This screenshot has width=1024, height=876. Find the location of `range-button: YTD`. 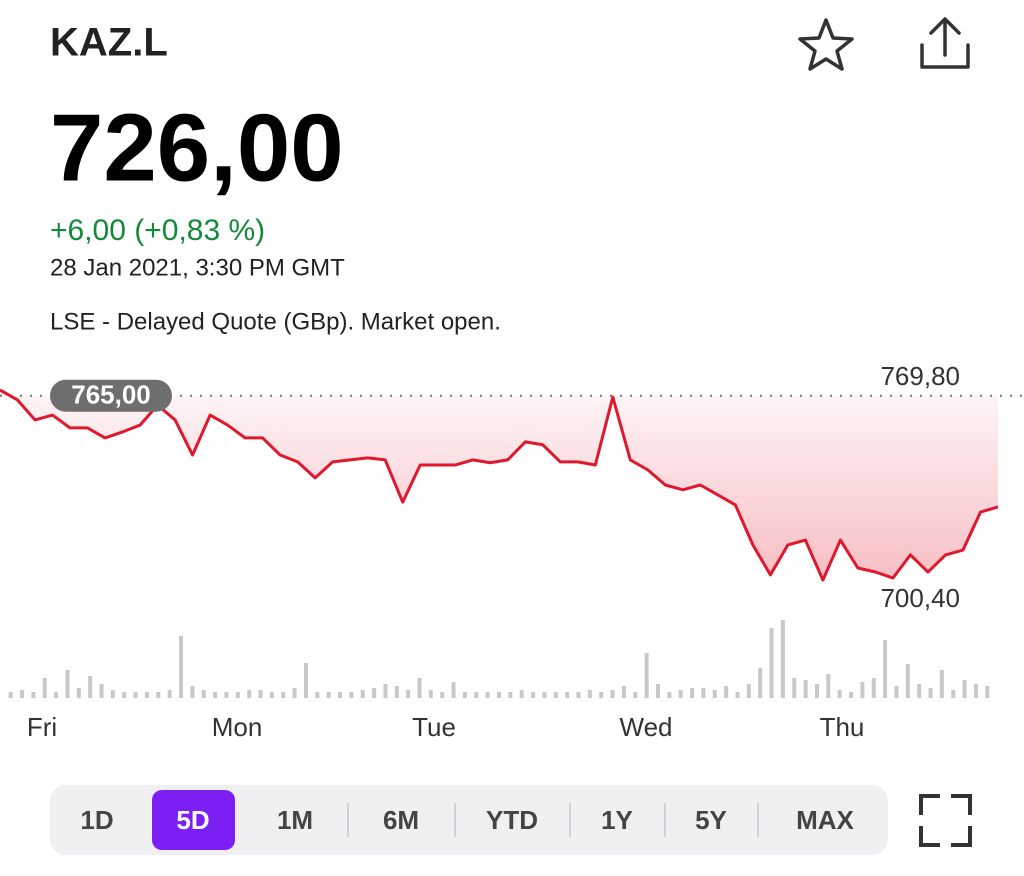

range-button: YTD is located at coordinates (512, 820).